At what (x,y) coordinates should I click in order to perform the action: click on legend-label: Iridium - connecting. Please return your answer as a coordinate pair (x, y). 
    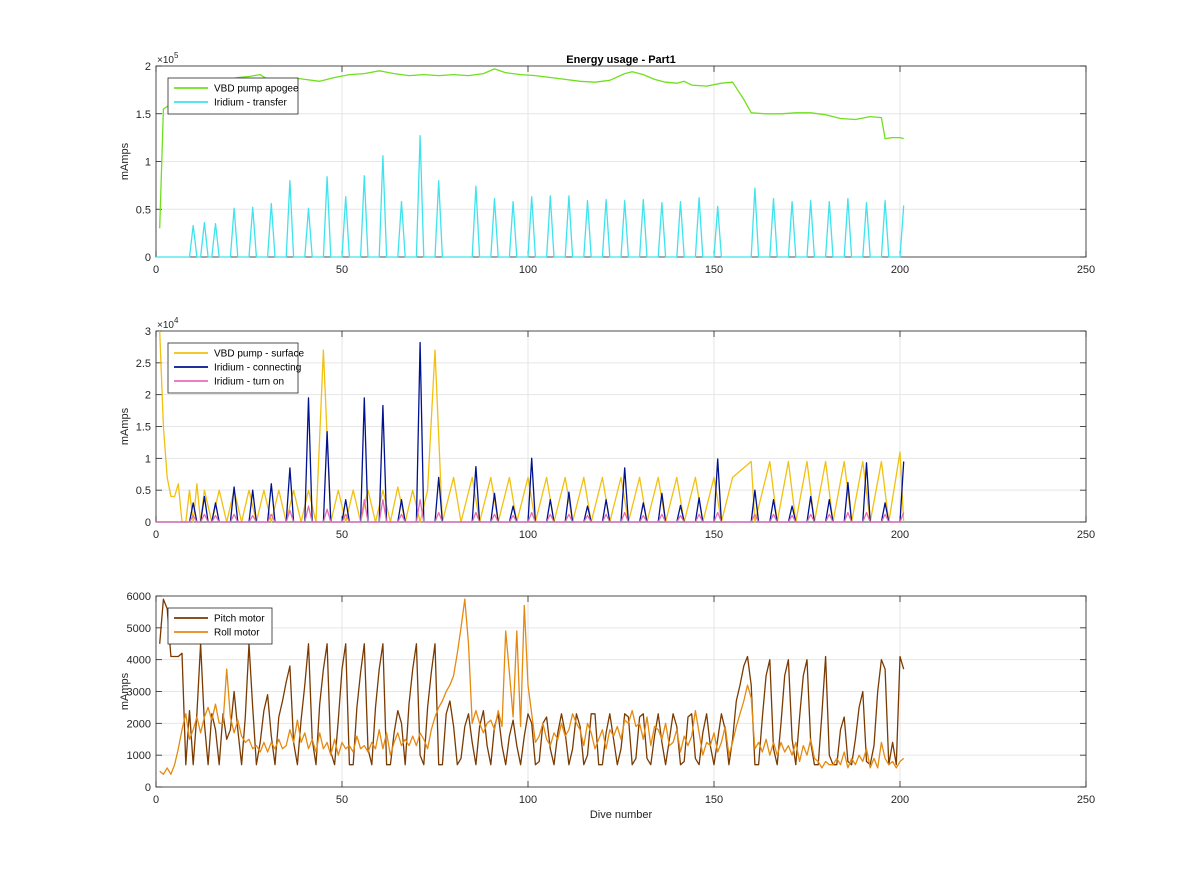
    Looking at the image, I should click on (257, 368).